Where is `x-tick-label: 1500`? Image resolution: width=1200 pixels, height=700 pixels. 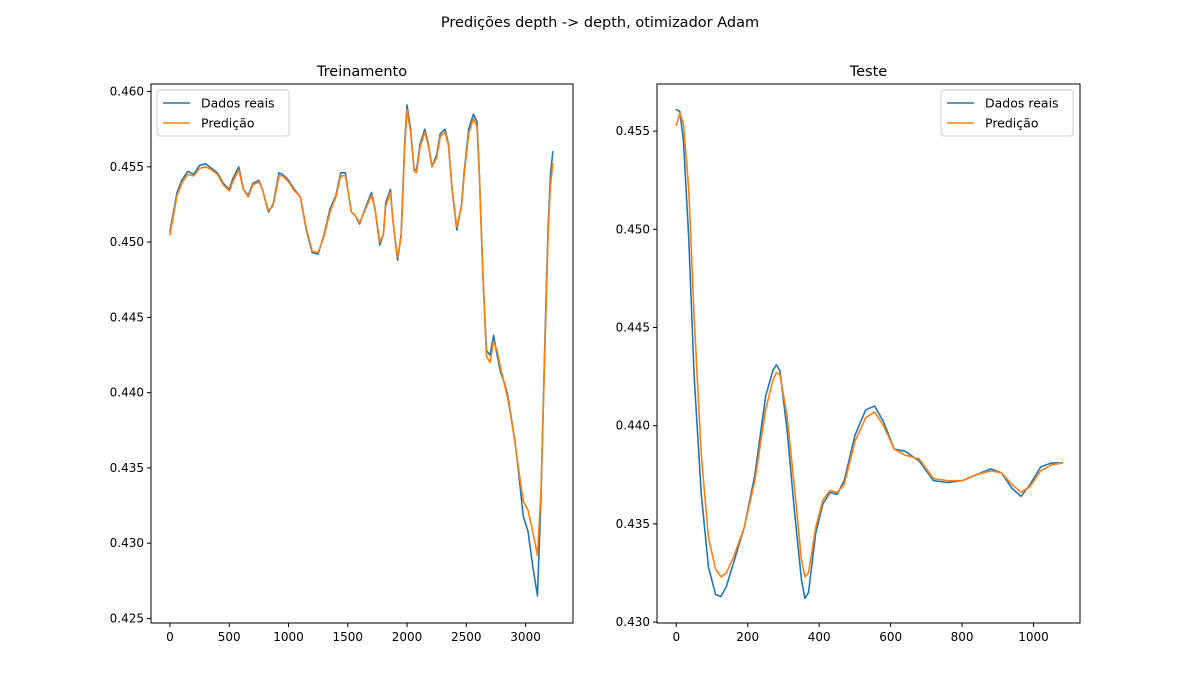 x-tick-label: 1500 is located at coordinates (348, 637).